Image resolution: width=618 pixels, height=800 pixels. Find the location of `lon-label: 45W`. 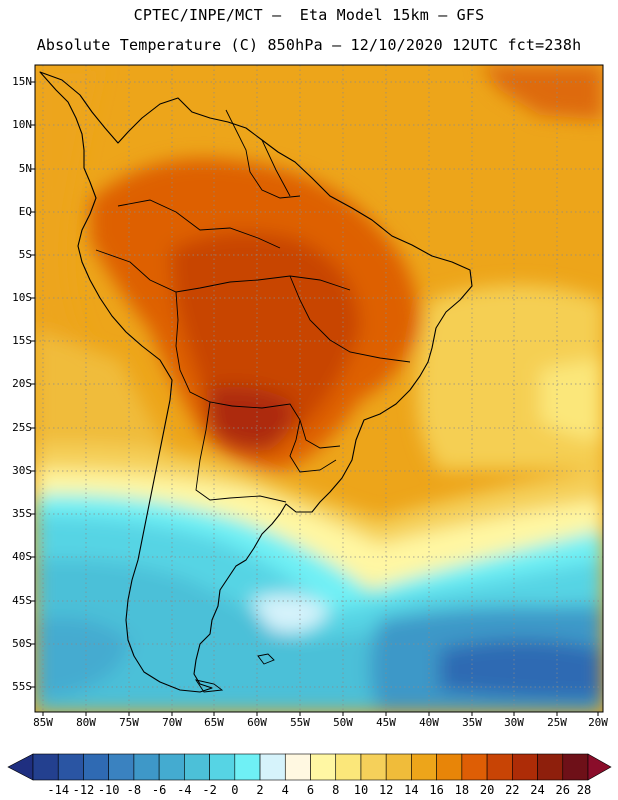

lon-label: 45W is located at coordinates (386, 722).